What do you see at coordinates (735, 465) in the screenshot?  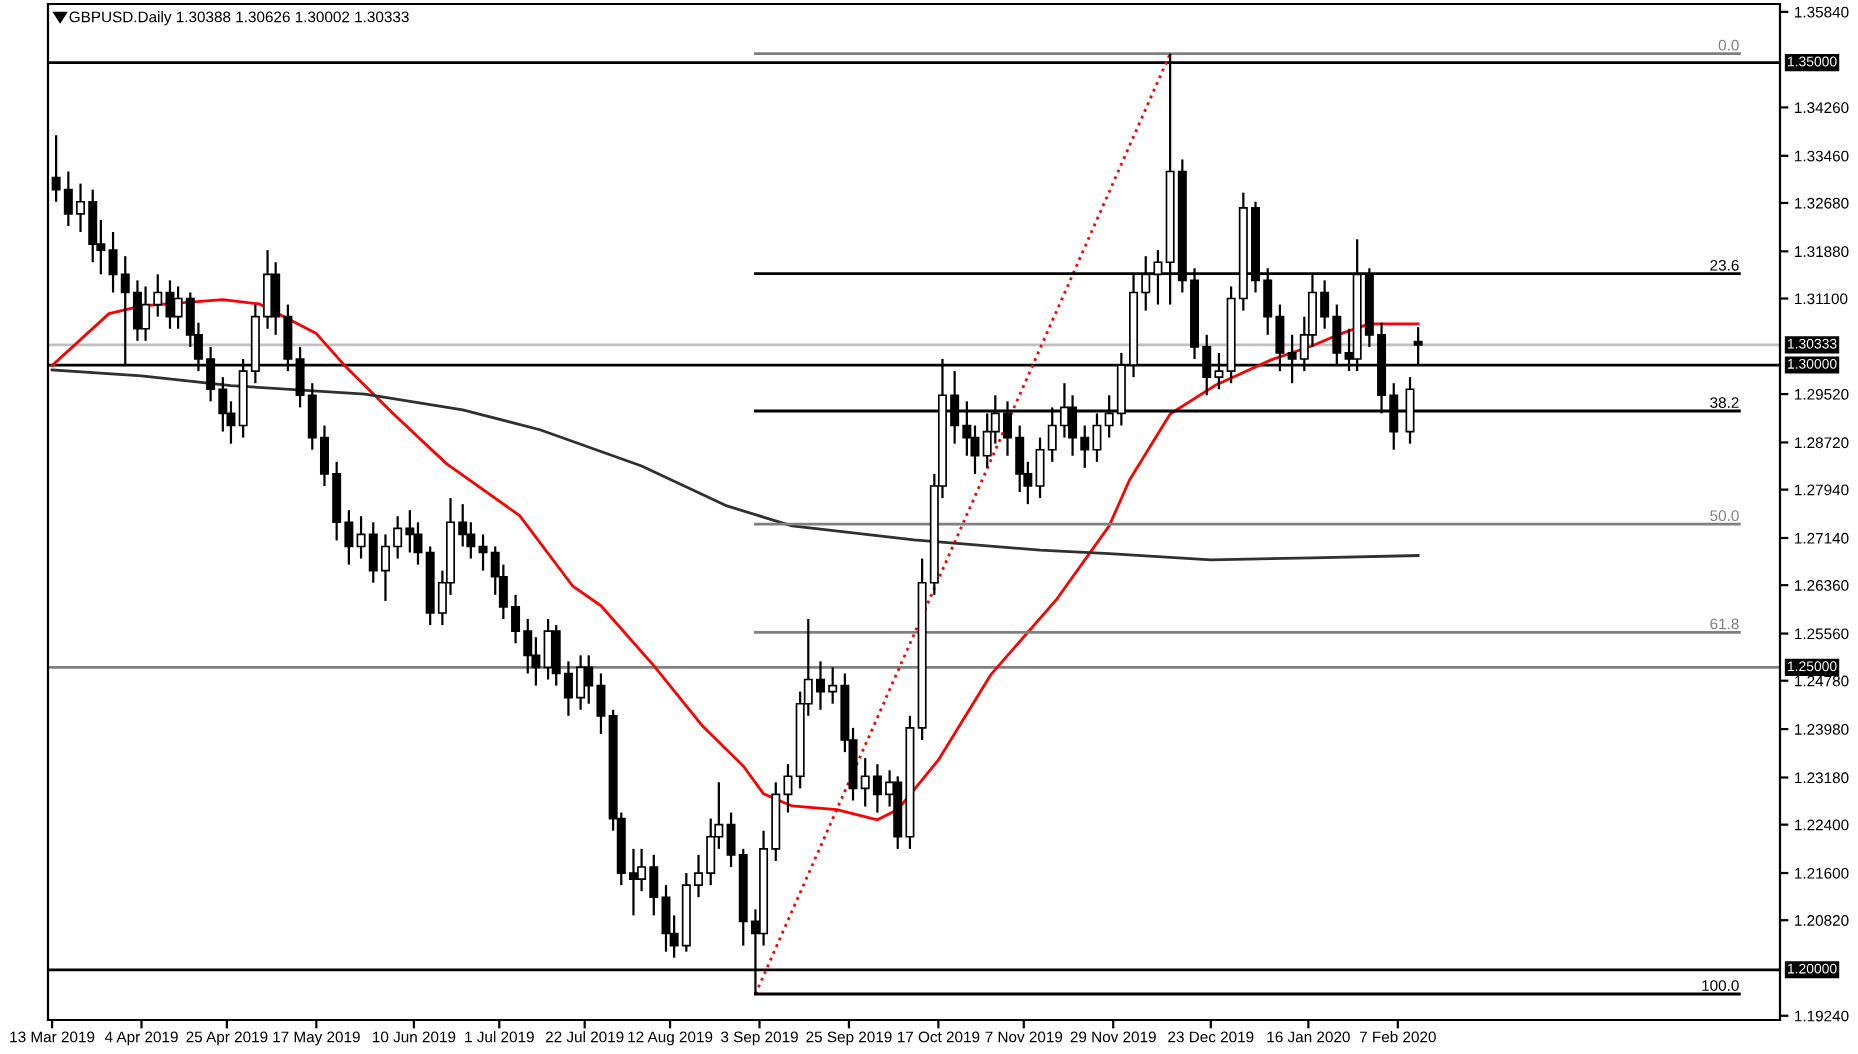 I see `line-series` at bounding box center [735, 465].